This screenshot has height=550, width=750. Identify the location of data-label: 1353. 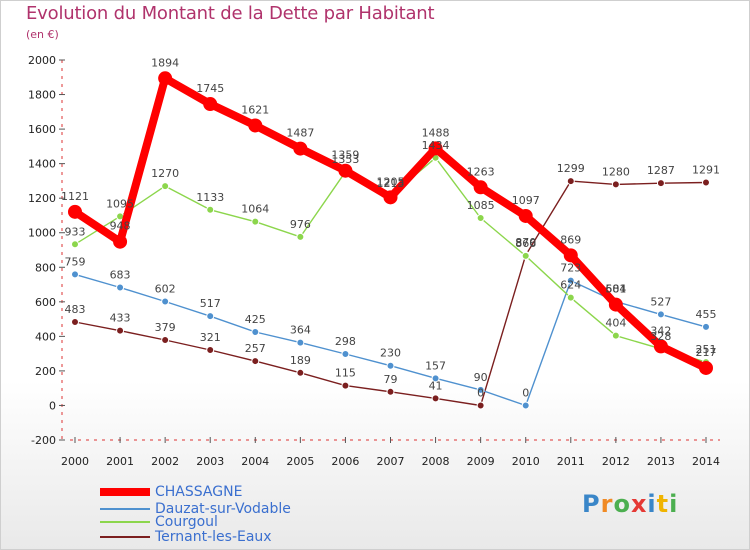
(345, 159).